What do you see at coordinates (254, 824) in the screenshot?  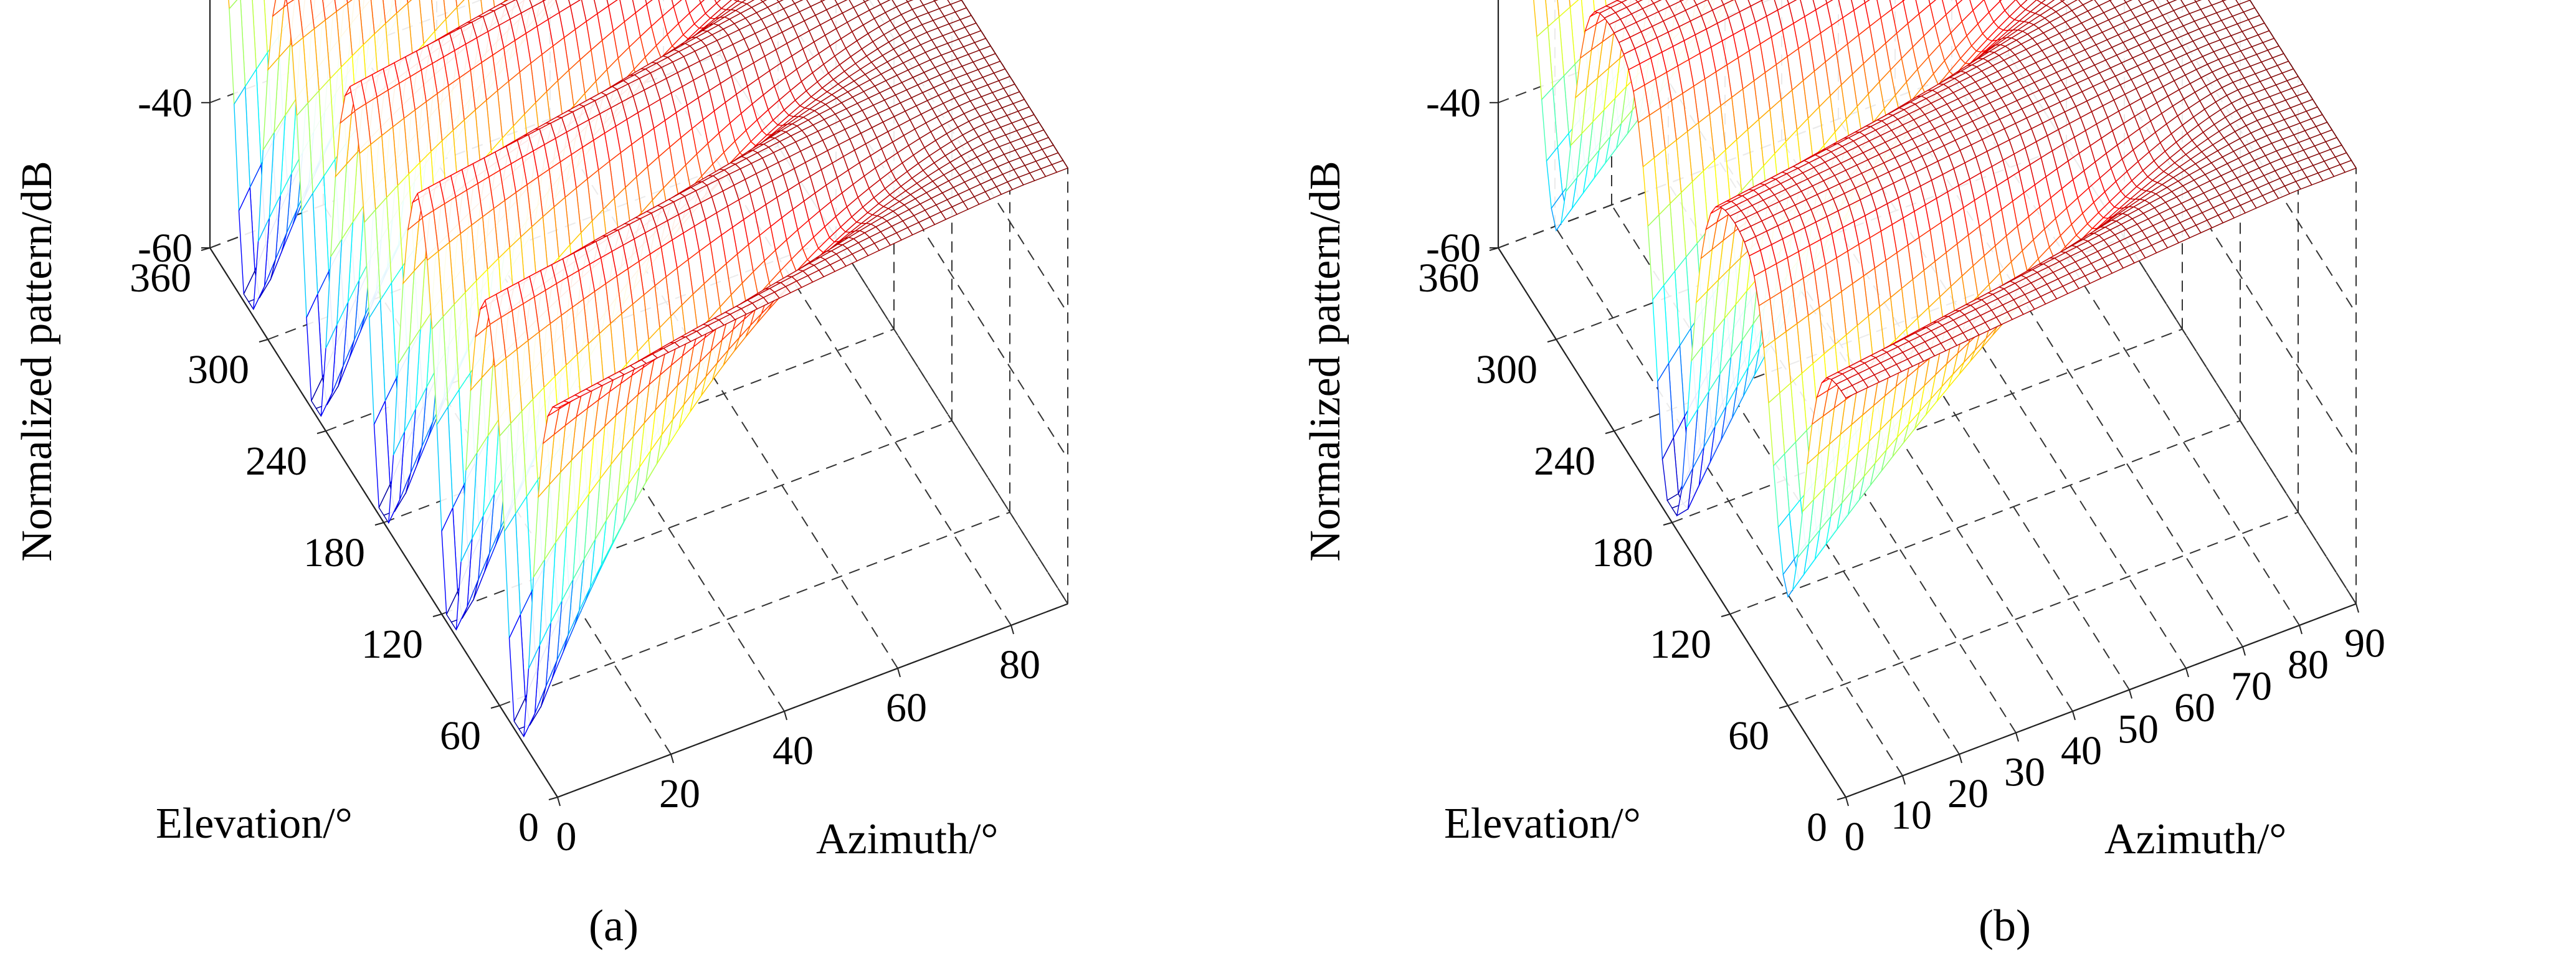 I see `y-axis-label: Elevation/°` at bounding box center [254, 824].